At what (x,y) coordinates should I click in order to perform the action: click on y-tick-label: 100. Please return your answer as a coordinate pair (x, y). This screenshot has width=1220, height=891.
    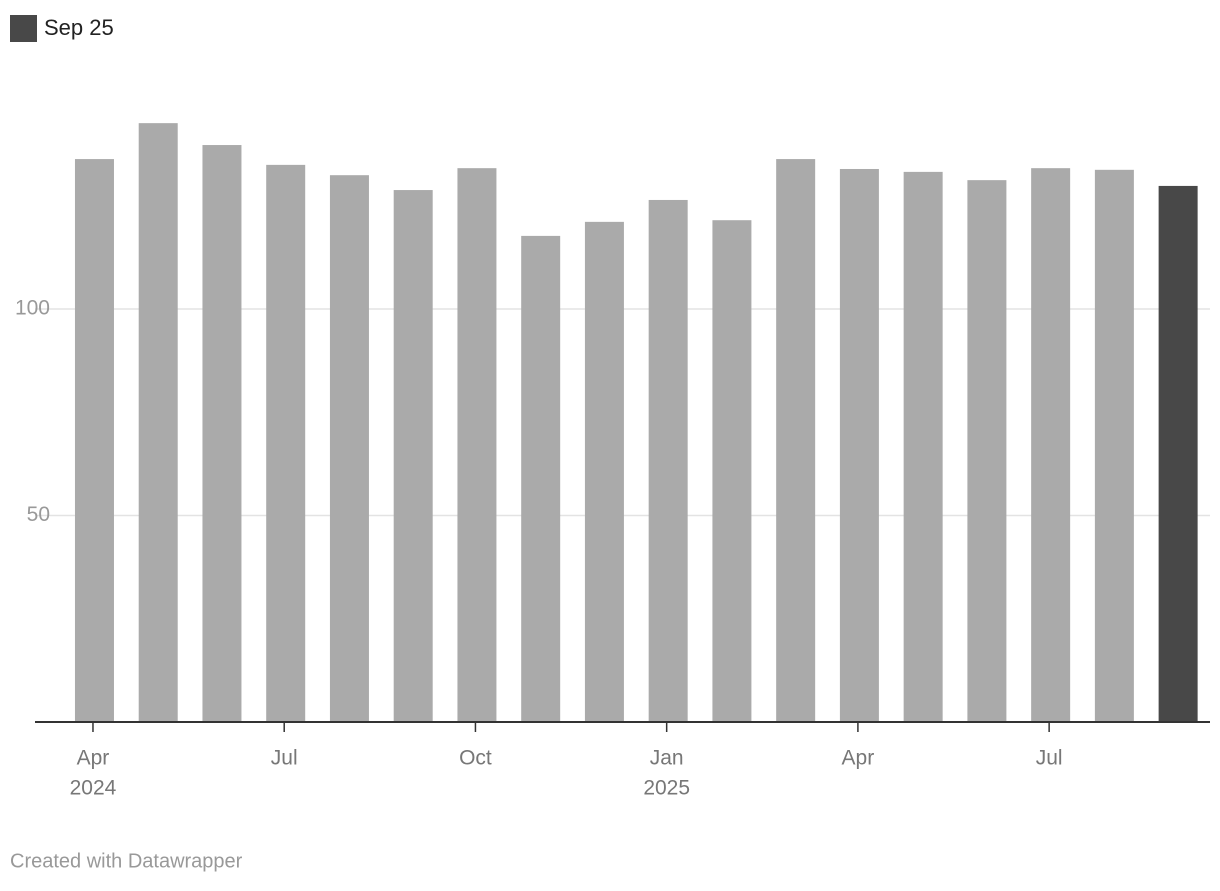
    Looking at the image, I should click on (32, 308).